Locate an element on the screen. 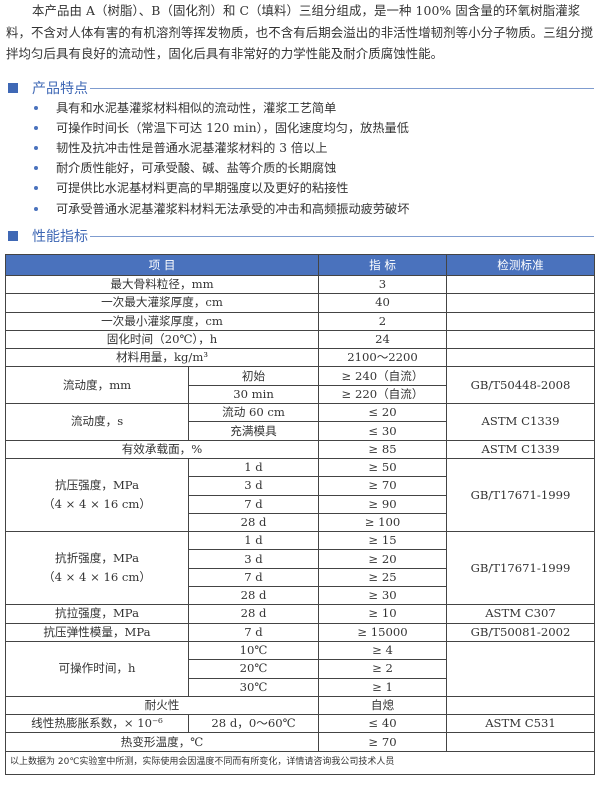 Image resolution: width=600 pixels, height=794 pixels. item-text: 可操作时间长（常温下可达 120 min），固化速度均匀，放热量低 is located at coordinates (232, 128).